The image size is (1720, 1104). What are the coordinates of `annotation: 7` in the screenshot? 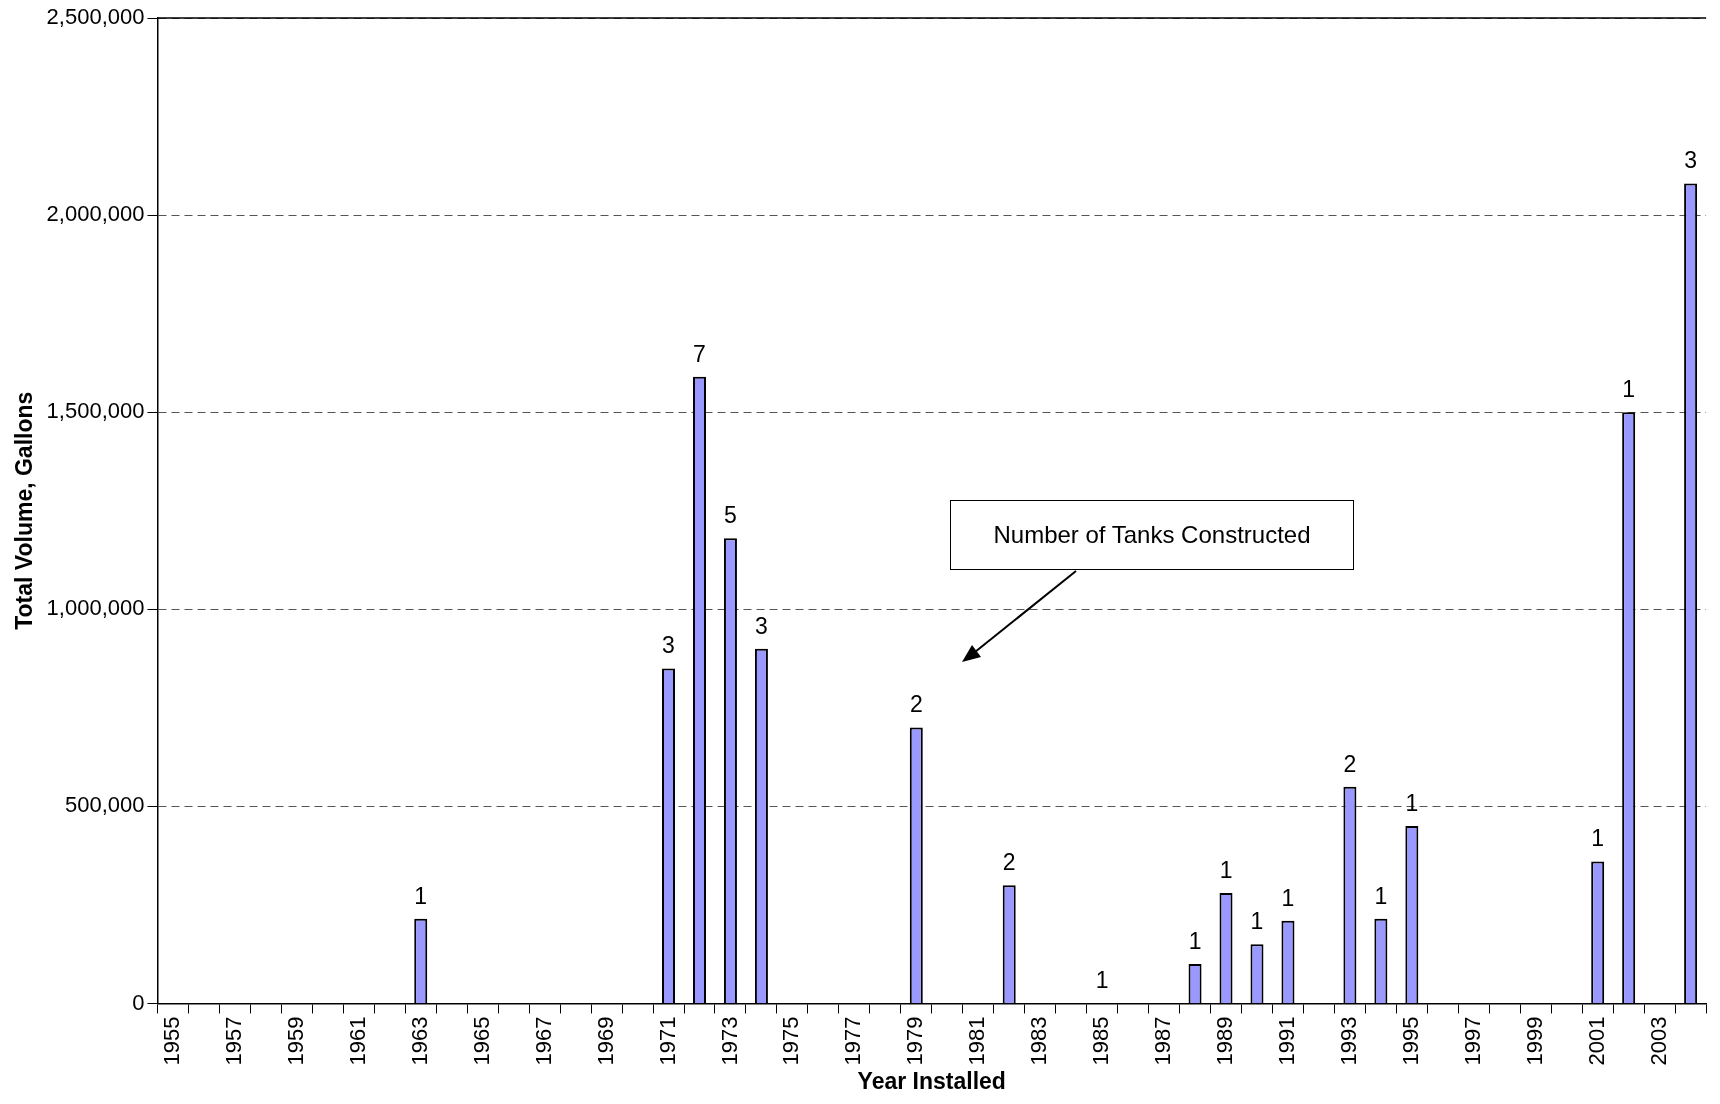 It's located at (699, 353).